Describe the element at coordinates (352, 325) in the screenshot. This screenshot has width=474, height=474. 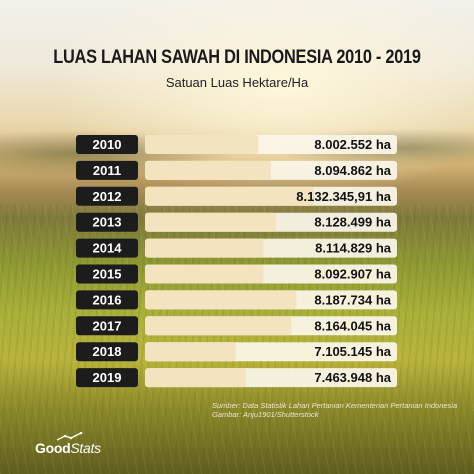
I see `value-label: 8.164.045 ha` at that location.